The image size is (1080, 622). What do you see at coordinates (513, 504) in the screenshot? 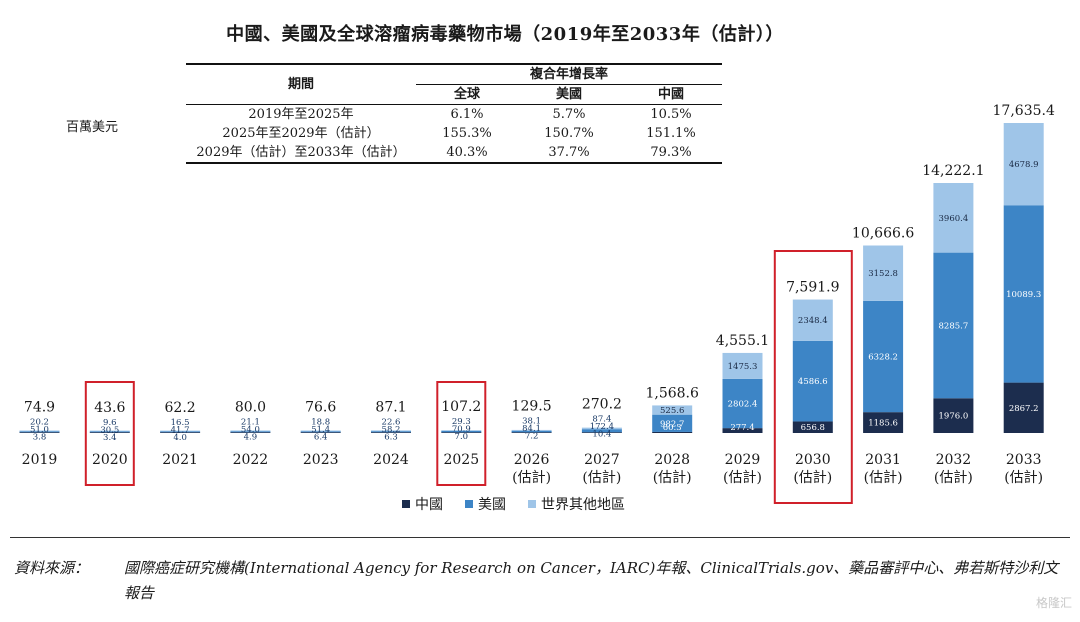
I see `chart-legend: 中國 美國 世界其他地區` at bounding box center [513, 504].